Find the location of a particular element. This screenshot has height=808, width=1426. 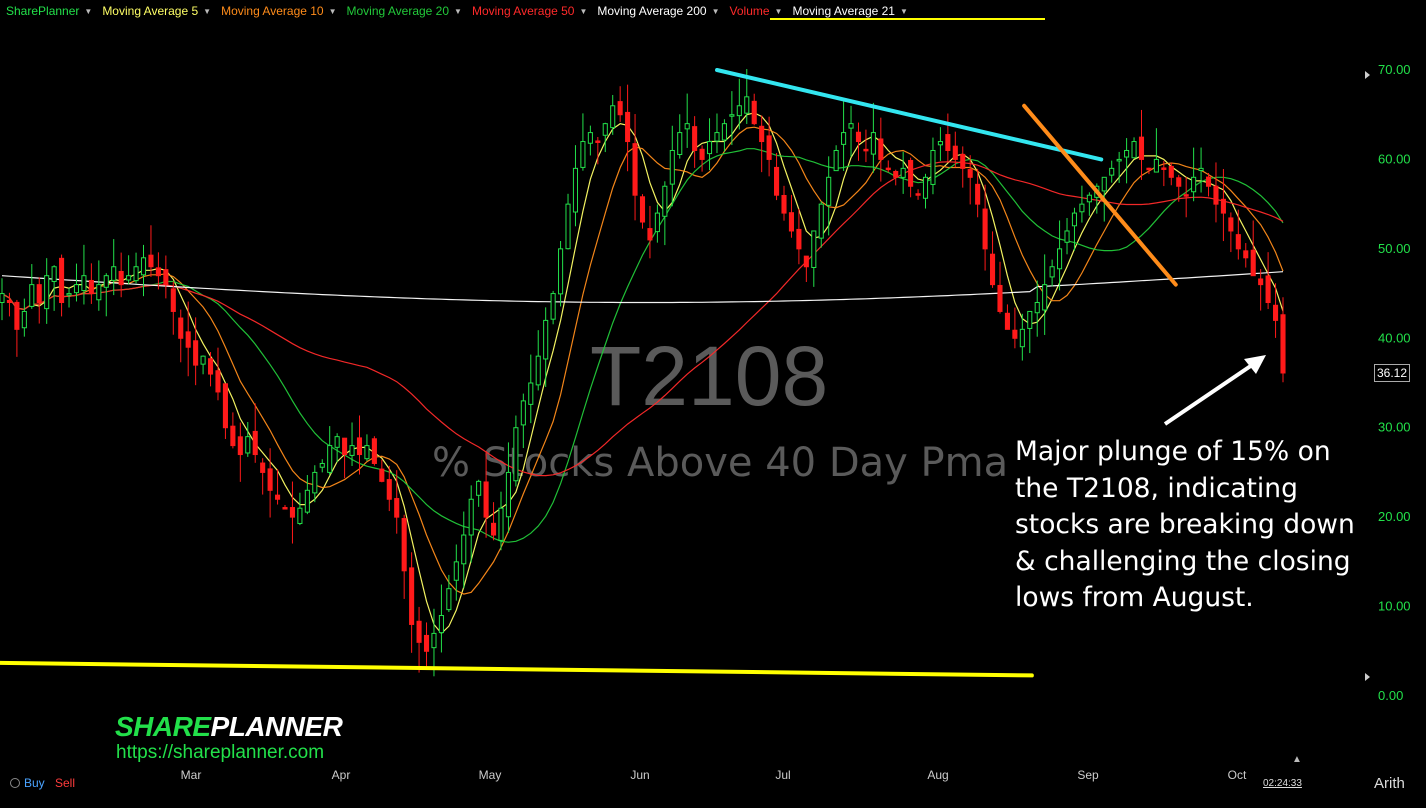

toolbar-item-shareplanner: SharePlanner ▼ is located at coordinates (49, 11).